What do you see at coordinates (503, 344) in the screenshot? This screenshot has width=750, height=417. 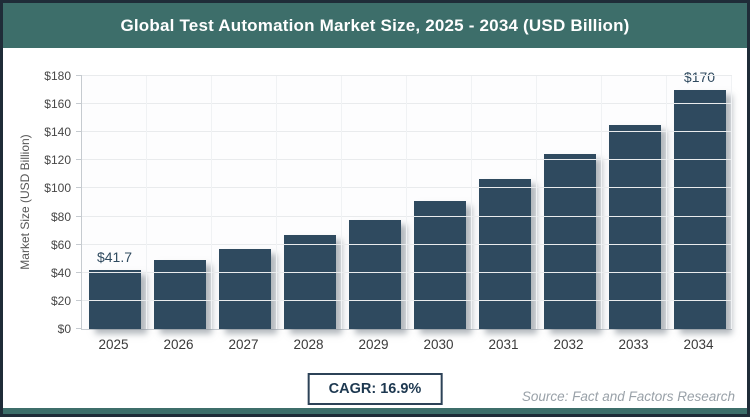 I see `x-tick-label: 2031` at bounding box center [503, 344].